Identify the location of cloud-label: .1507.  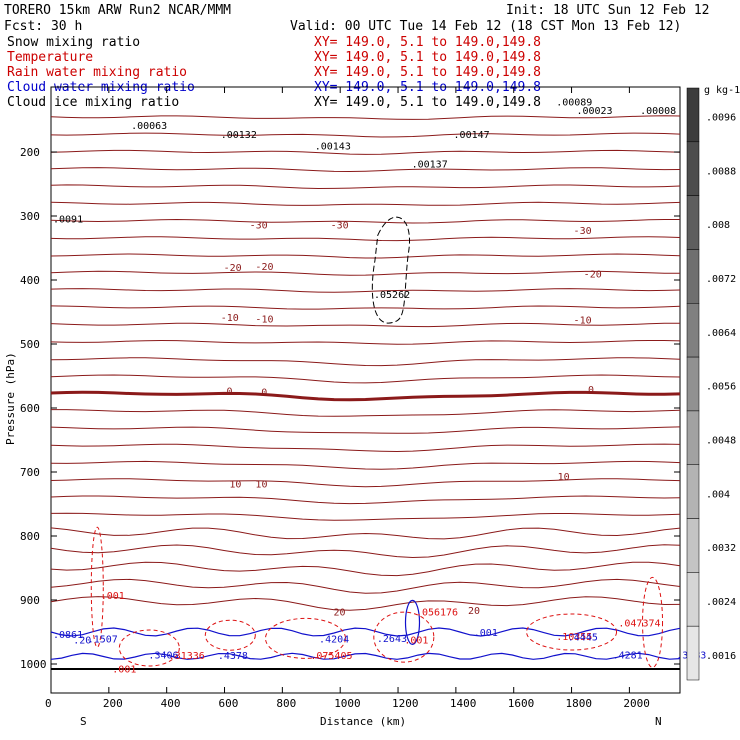
(103, 639).